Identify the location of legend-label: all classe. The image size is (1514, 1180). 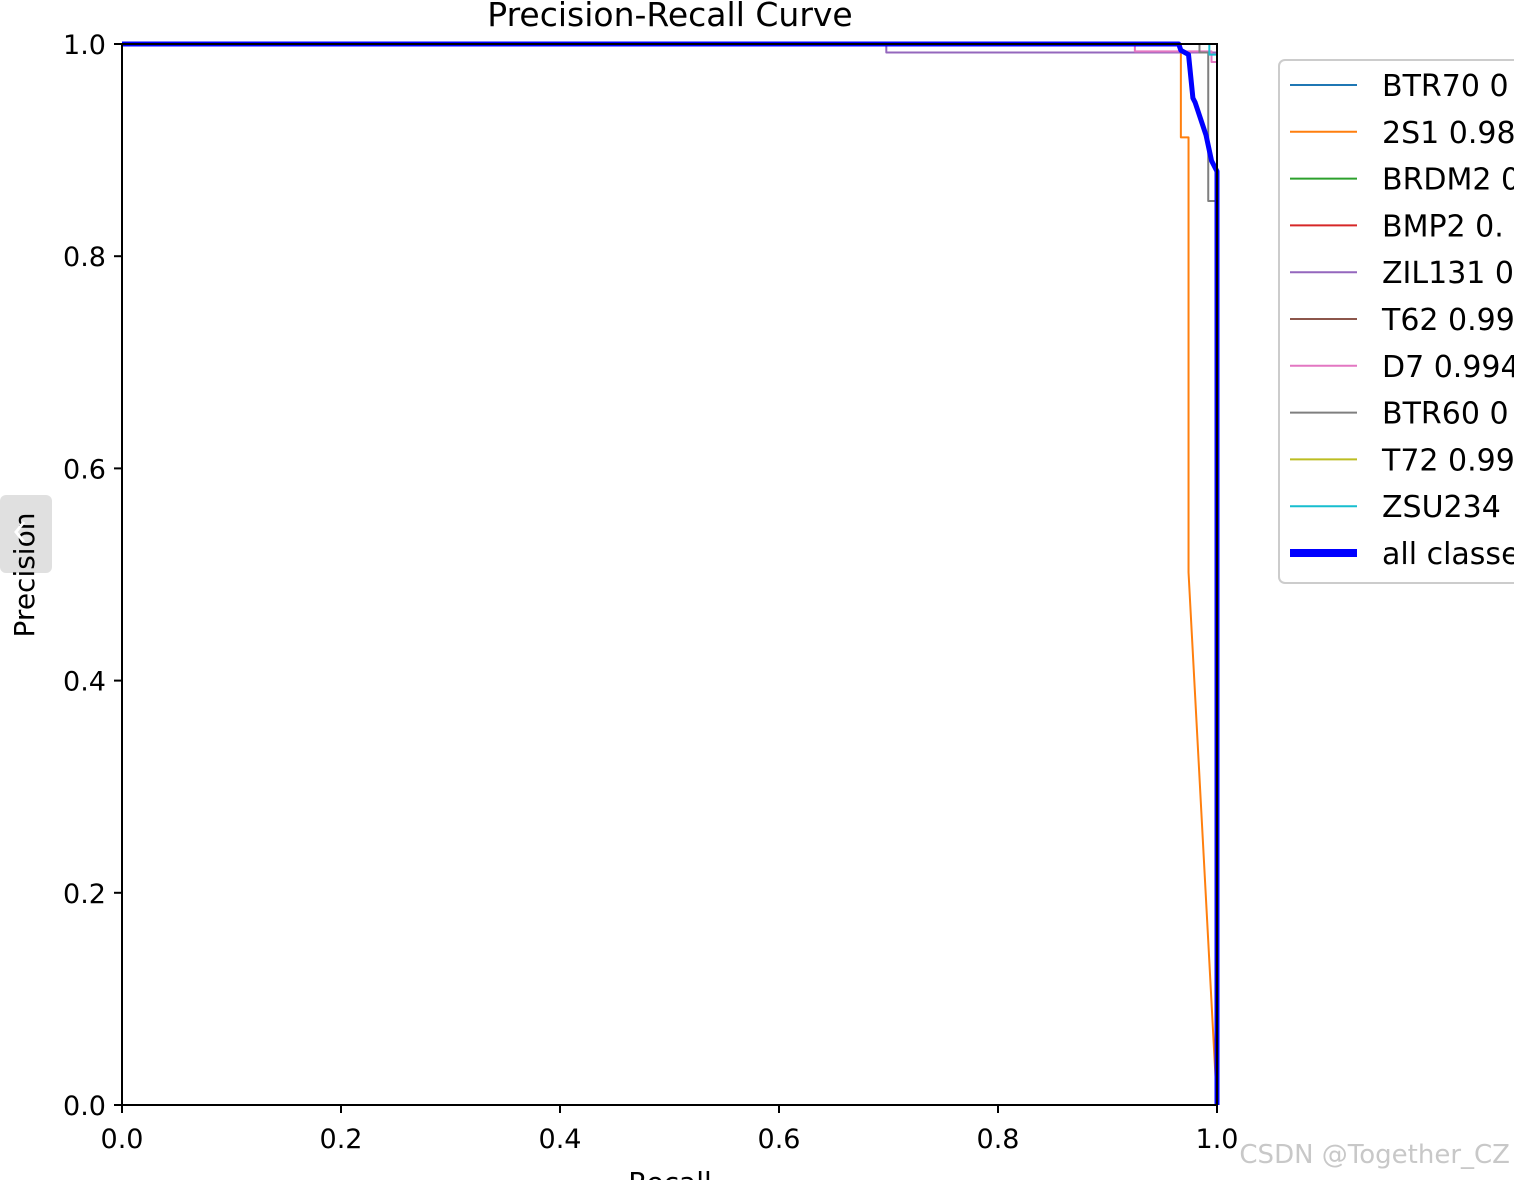
(1448, 554).